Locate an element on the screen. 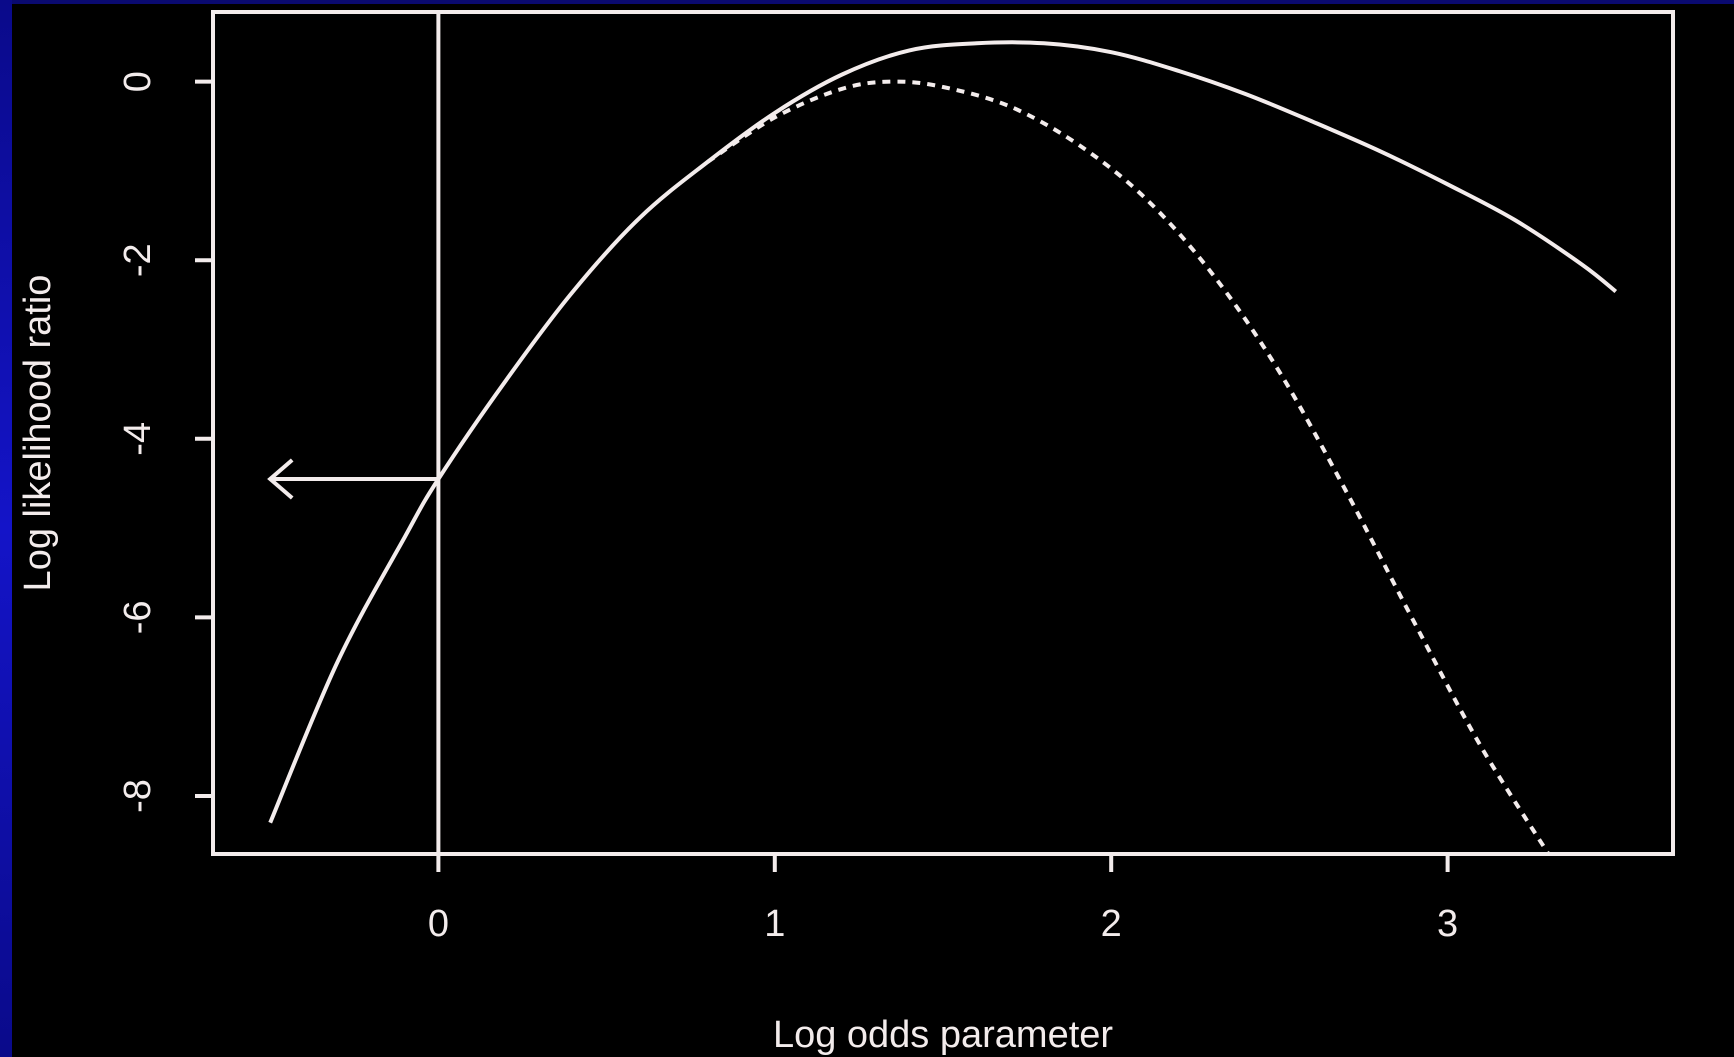 This screenshot has height=1057, width=1734. y-axis-ticks: 0 -2 -4 -6 -8 is located at coordinates (165, 442).